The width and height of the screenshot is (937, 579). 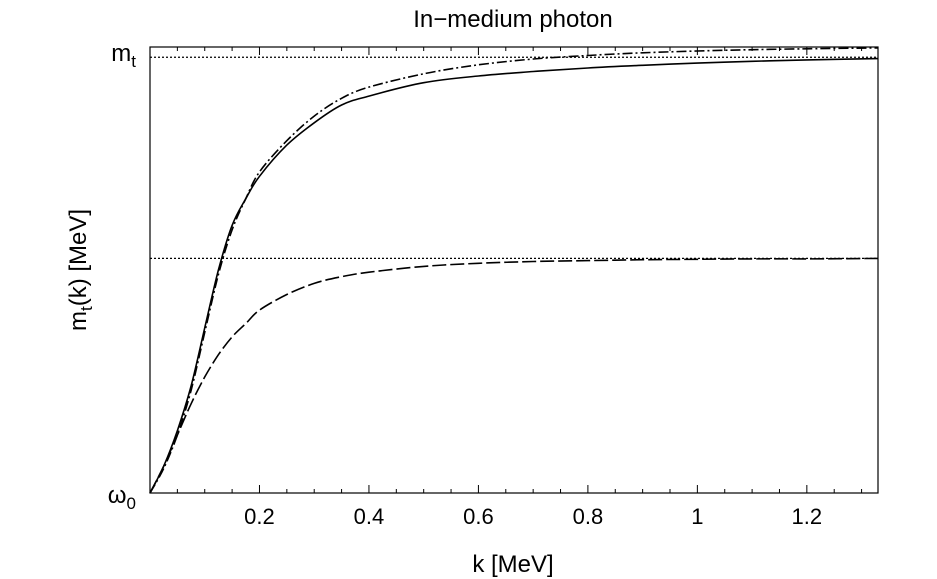 I want to click on chart-title: In−medium photon, so click(x=512, y=19).